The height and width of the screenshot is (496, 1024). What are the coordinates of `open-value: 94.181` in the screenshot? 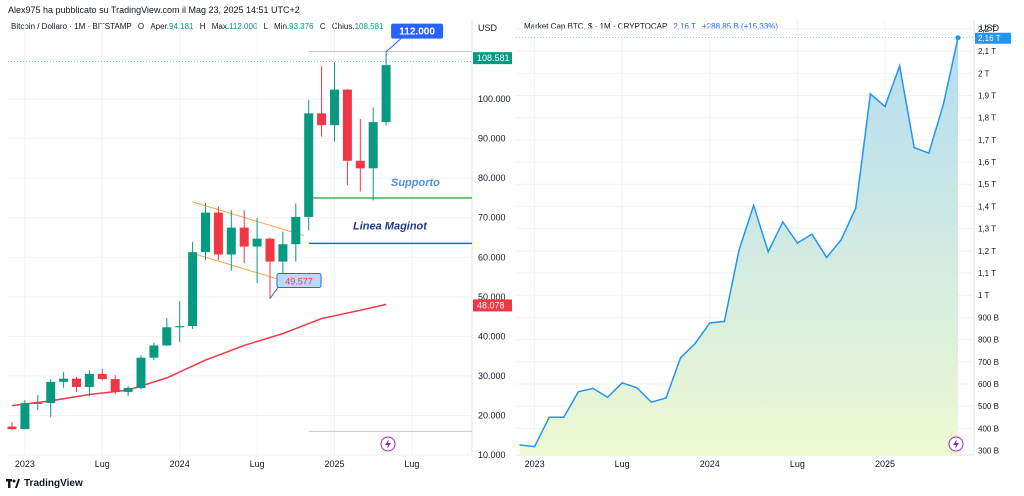 It's located at (181, 26).